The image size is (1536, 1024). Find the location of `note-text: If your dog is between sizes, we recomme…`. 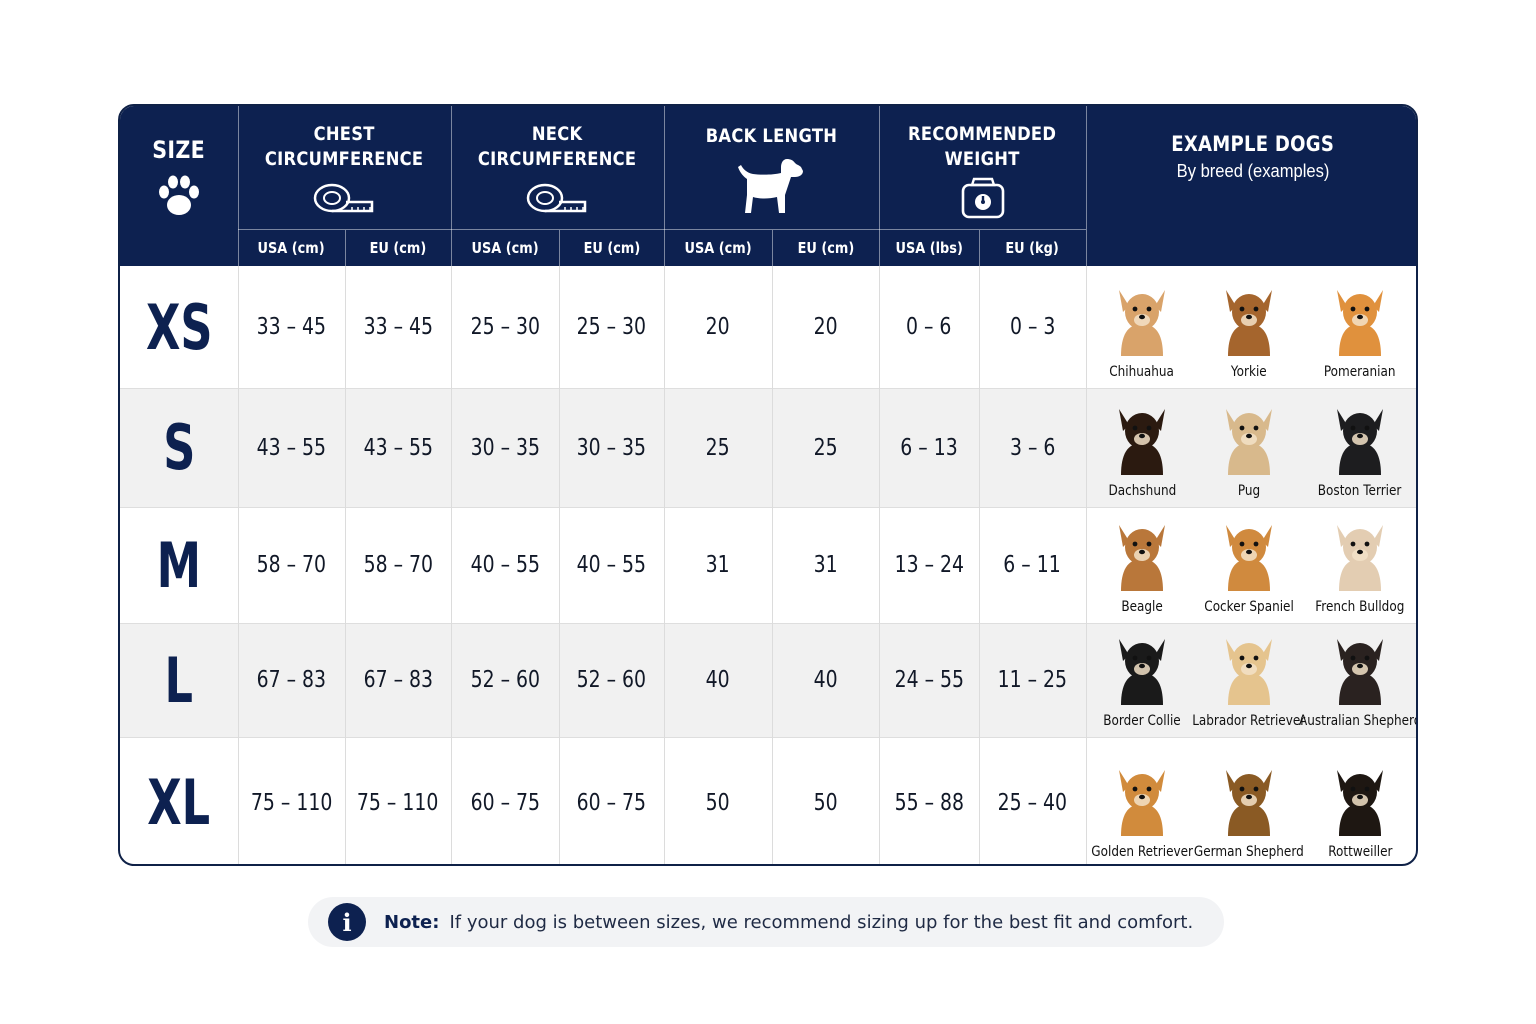

note-text: If your dog is between sizes, we recomme… is located at coordinates (821, 922).